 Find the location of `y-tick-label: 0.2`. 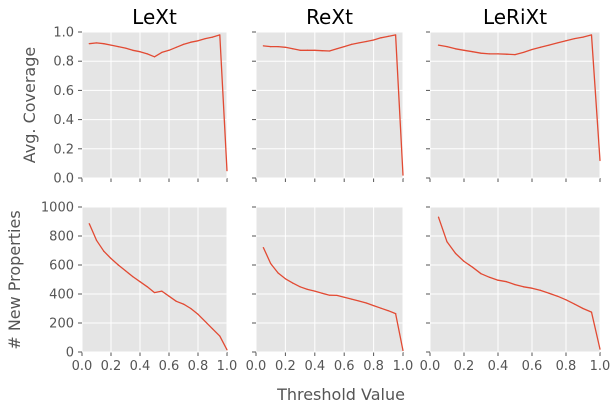

y-tick-label: 0.2 is located at coordinates (63, 149).